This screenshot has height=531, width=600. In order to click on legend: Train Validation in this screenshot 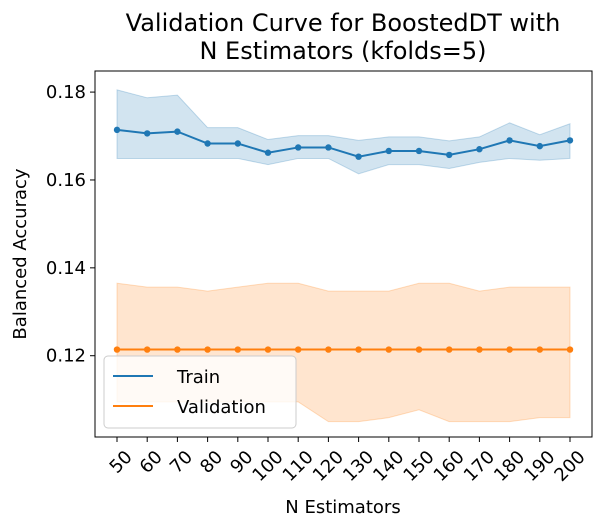, I will do `click(200, 392)`.